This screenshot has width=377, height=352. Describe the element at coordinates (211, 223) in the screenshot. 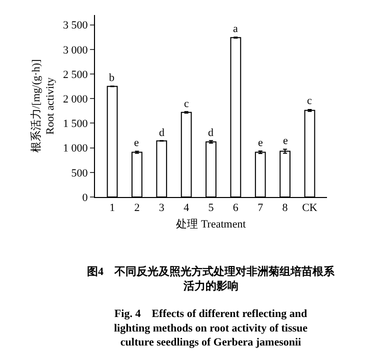

I see `x-axis-title: 处理 Treatment` at that location.